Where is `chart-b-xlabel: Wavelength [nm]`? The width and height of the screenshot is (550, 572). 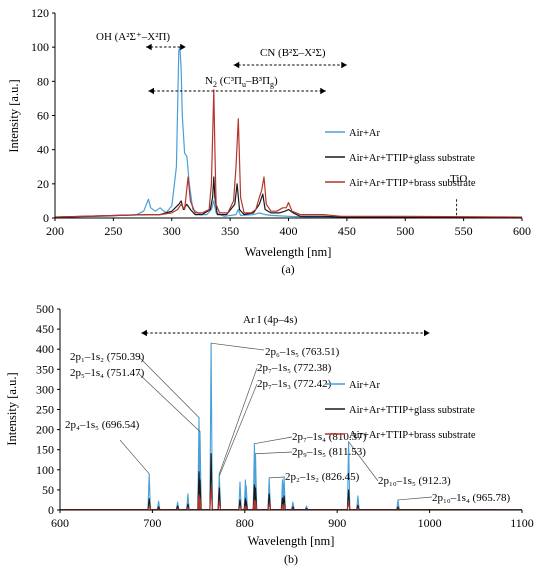
chart-b-xlabel: Wavelength [nm] is located at coordinates (291, 541).